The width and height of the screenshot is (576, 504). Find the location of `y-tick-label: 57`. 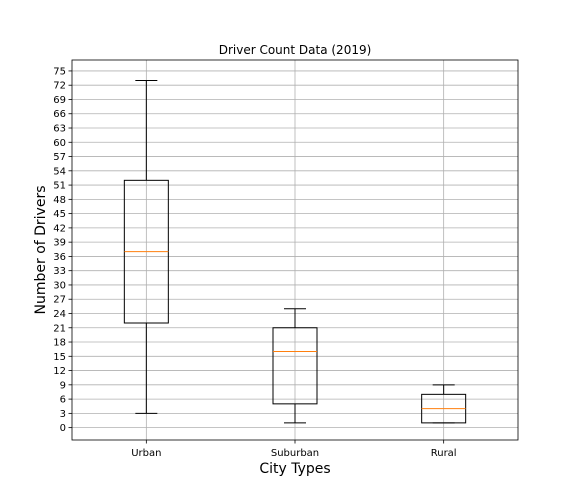

y-tick-label: 57 is located at coordinates (59, 157).